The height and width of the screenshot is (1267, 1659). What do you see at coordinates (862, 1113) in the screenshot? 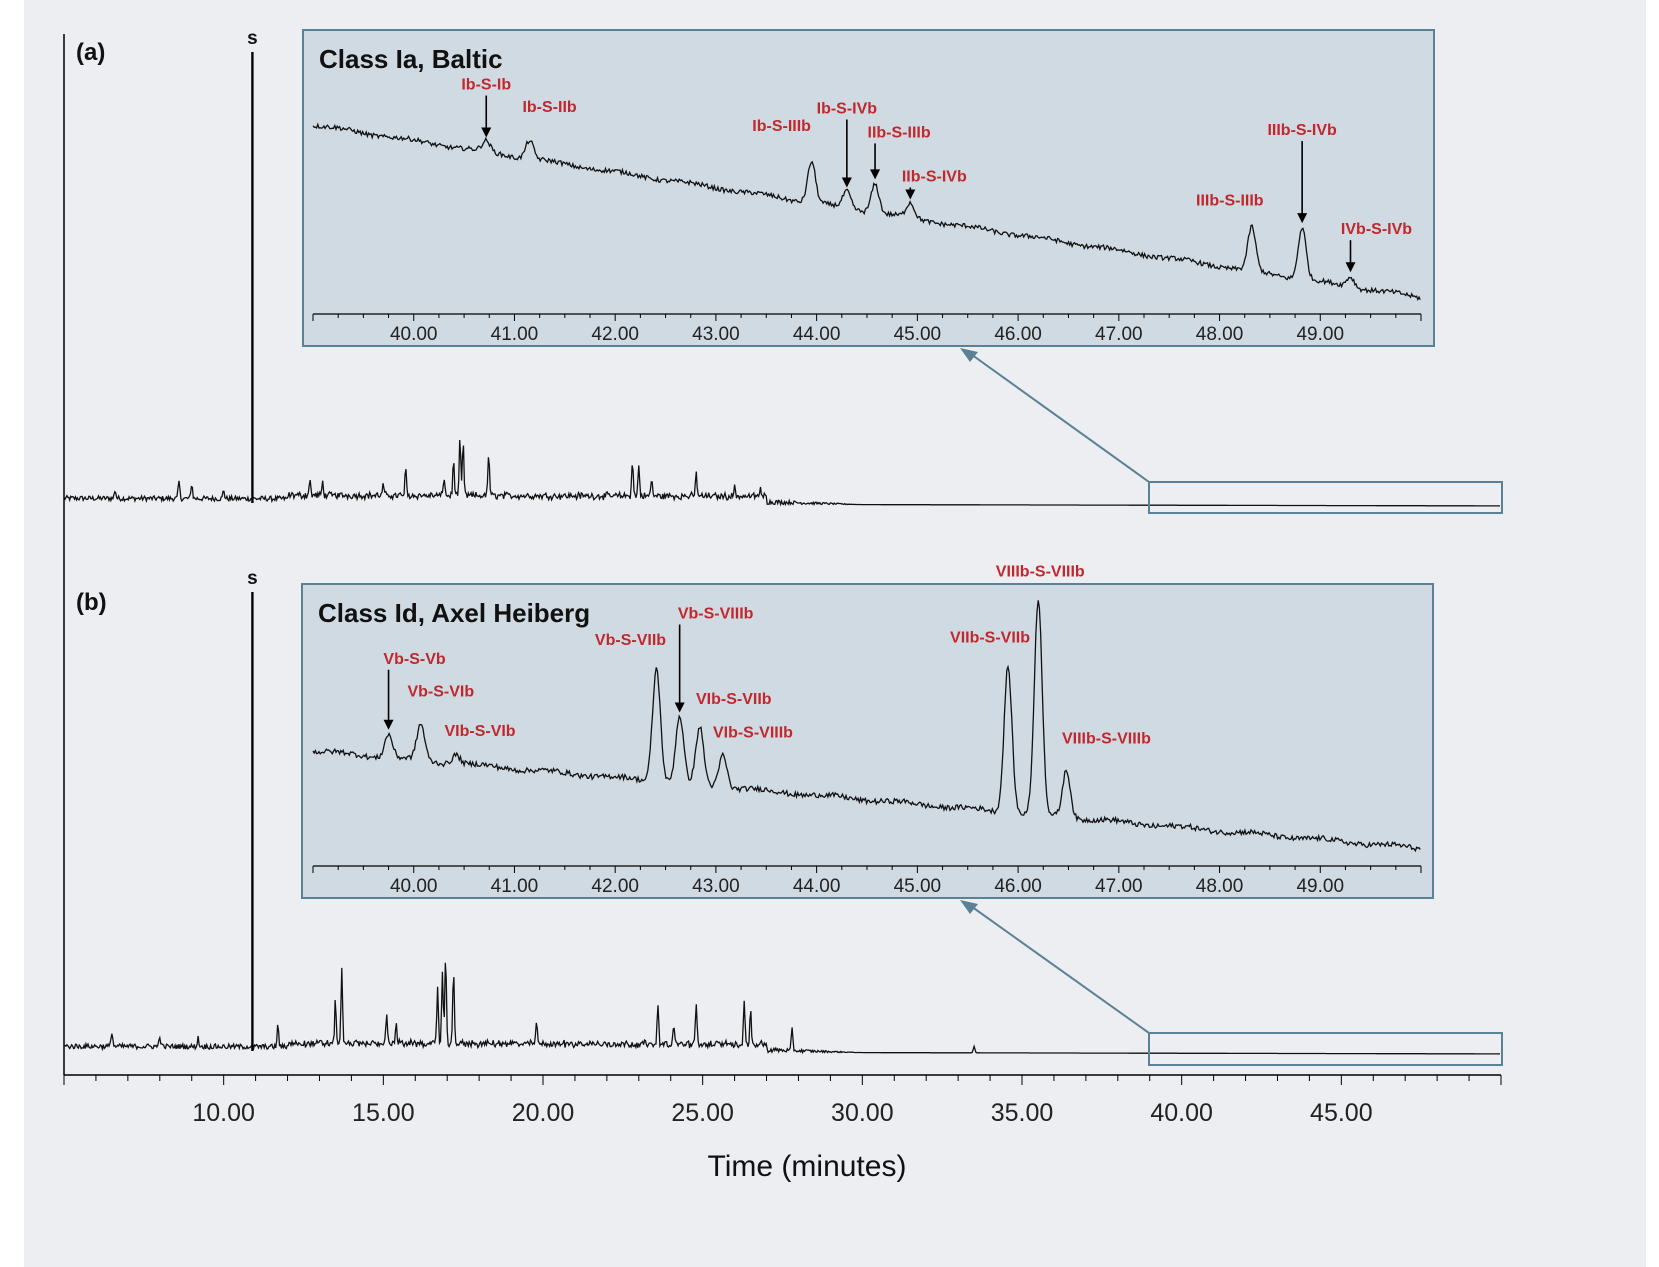
I see `x-tick-label: 30.00` at bounding box center [862, 1113].